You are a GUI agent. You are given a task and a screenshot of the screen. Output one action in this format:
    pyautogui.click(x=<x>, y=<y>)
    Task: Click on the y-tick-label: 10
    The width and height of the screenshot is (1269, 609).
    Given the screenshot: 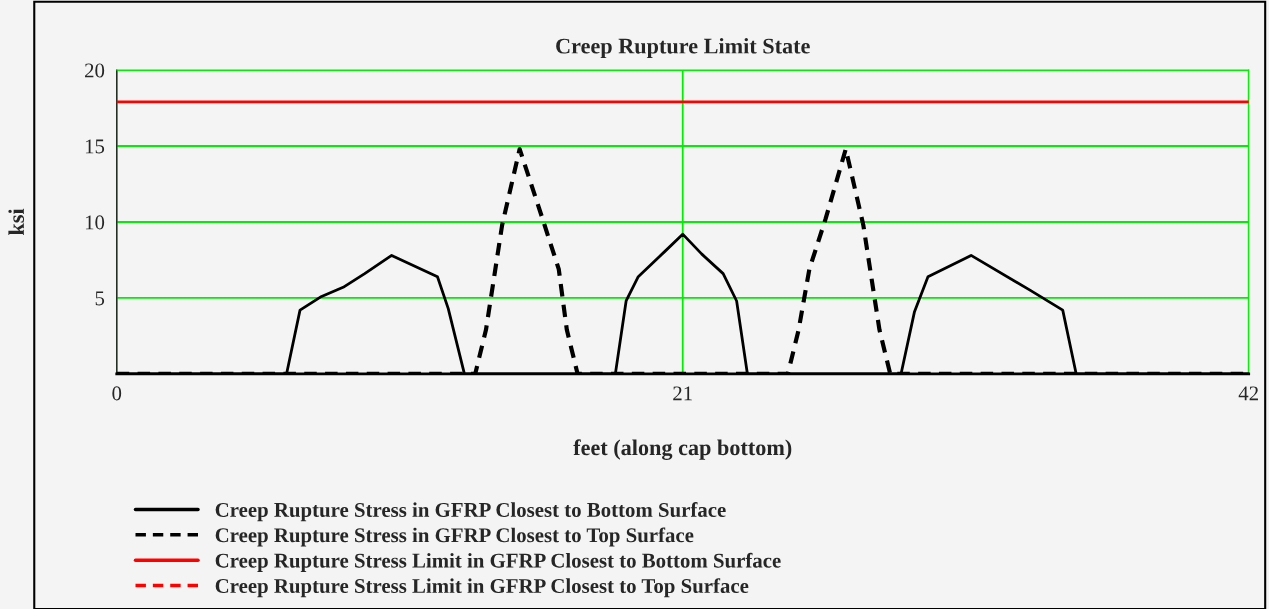 What is the action you would take?
    pyautogui.click(x=95, y=222)
    